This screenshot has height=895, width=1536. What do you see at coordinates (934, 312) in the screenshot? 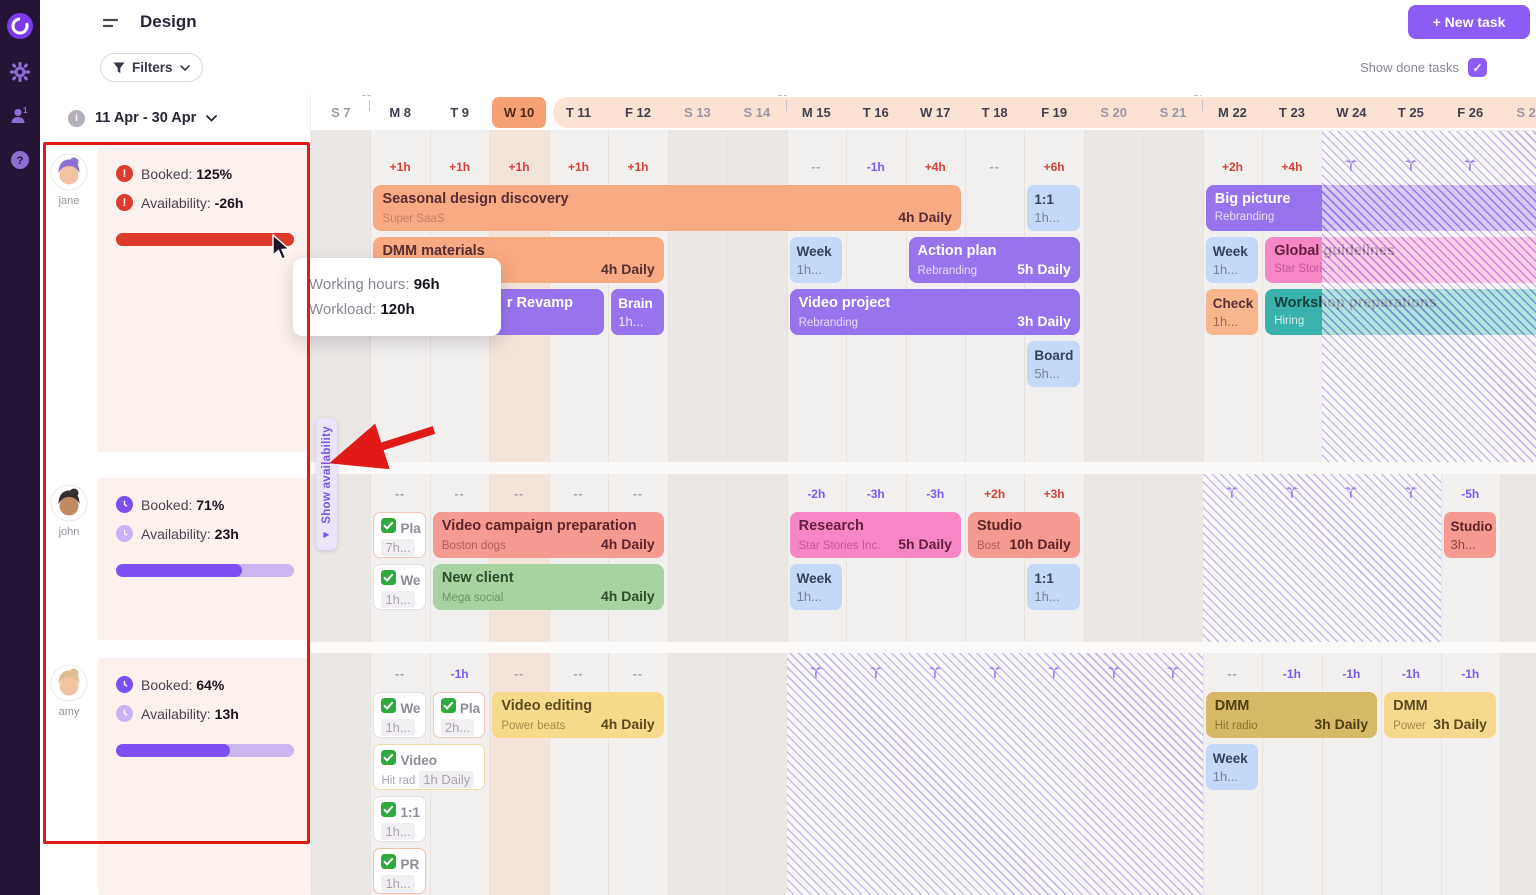
I see `task-bar: Video project Rebranding 3h Daily` at bounding box center [934, 312].